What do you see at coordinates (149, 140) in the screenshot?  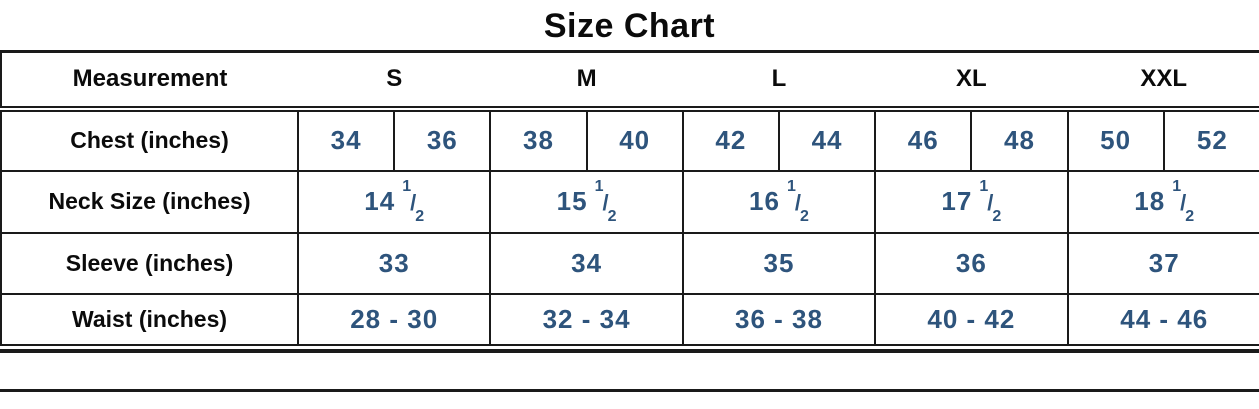 I see `row-label-chest: Chest (inches)` at bounding box center [149, 140].